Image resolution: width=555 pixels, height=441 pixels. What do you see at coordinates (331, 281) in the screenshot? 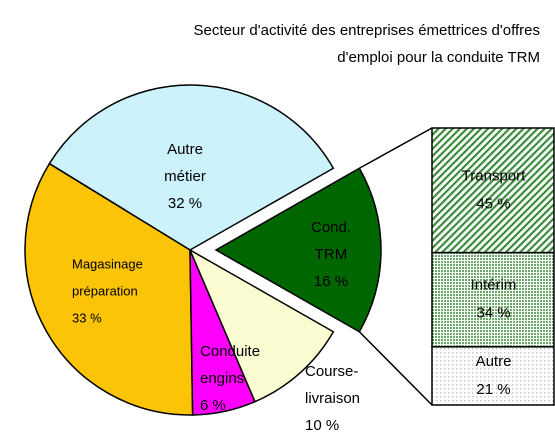
I see `slice-value-label: 16 %` at bounding box center [331, 281].